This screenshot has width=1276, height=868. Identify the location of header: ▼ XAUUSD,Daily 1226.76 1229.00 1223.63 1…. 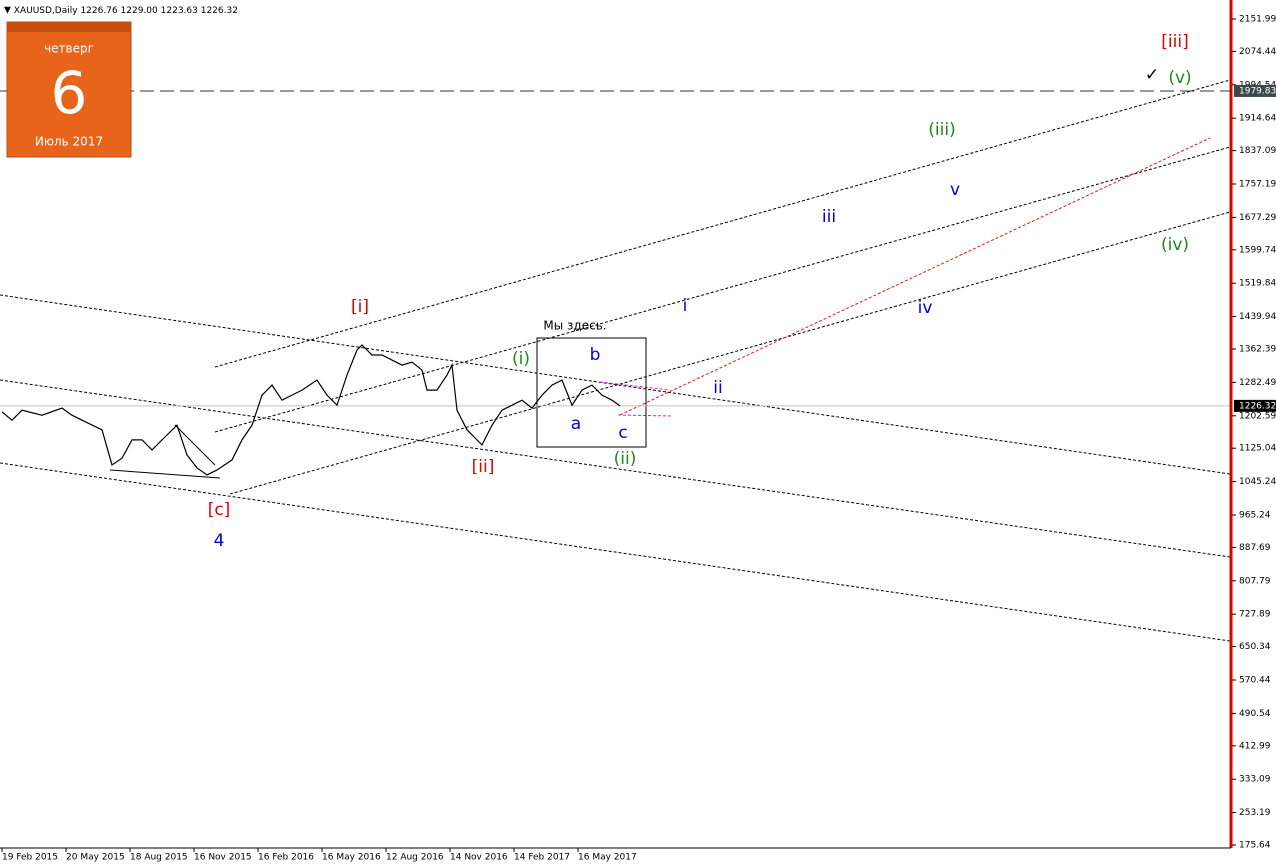
(121, 11).